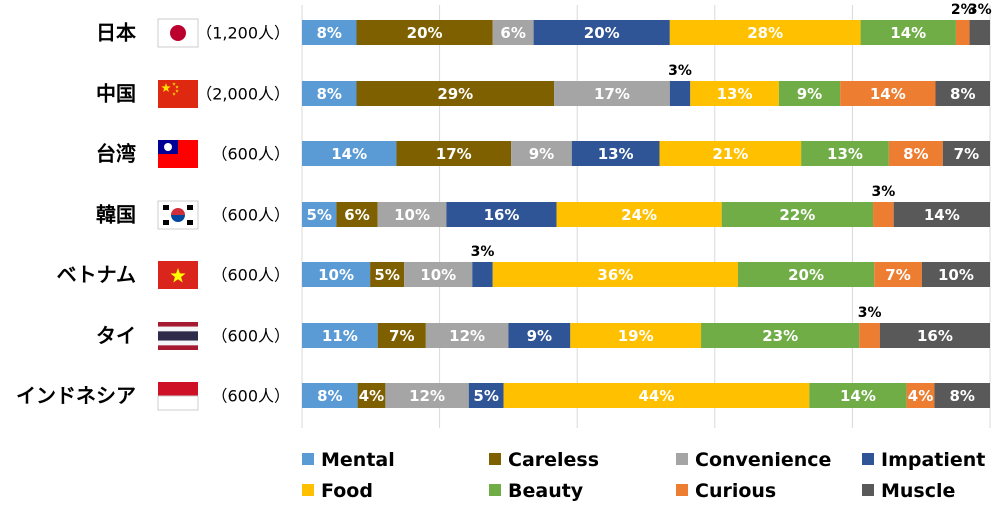 This screenshot has width=1006, height=508. What do you see at coordinates (963, 10) in the screenshot?
I see `data-label: 2%` at bounding box center [963, 10].